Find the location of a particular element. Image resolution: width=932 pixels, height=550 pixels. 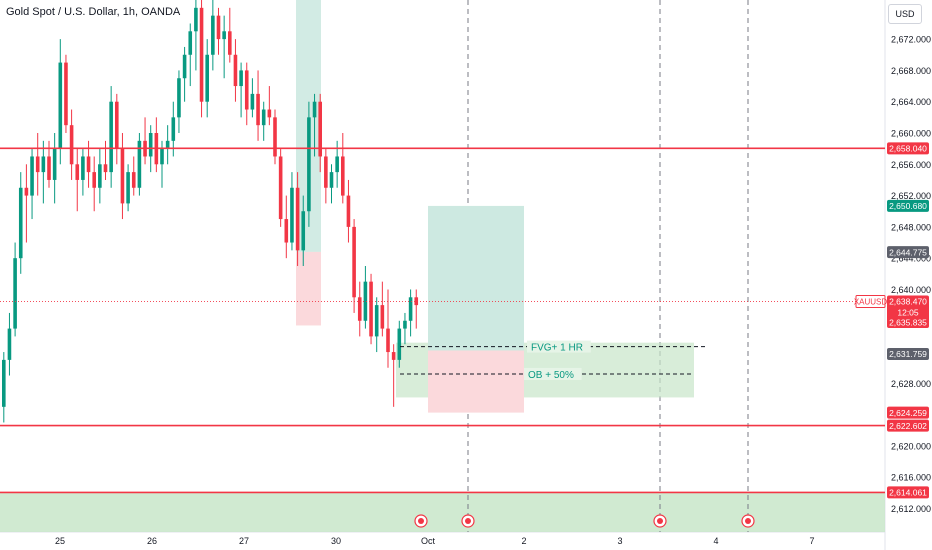

previous-stop-zone is located at coordinates (308, 288).